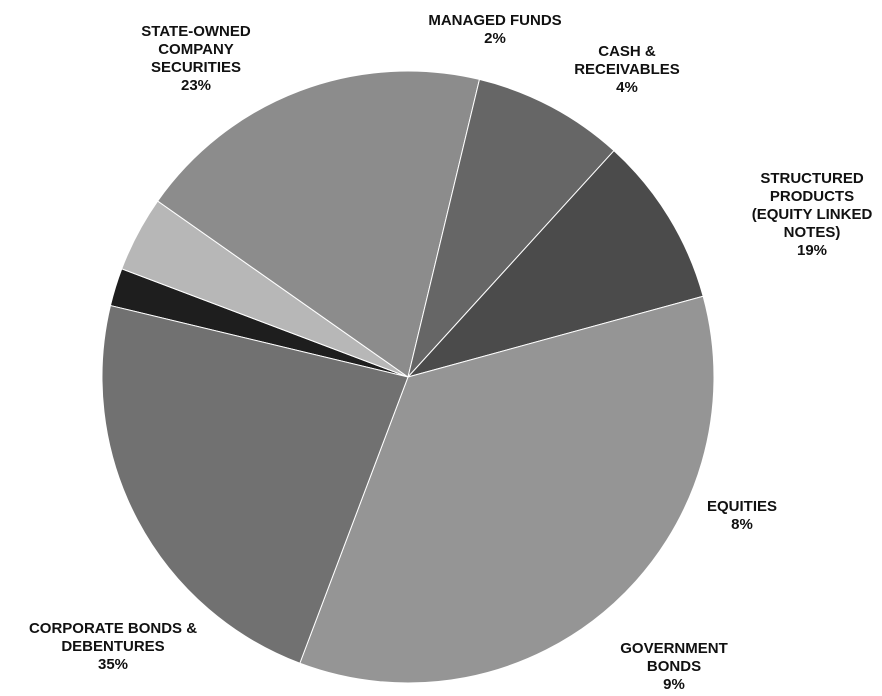 This screenshot has width=882, height=696. What do you see at coordinates (196, 49) in the screenshot?
I see `slice-label-name: COMPANY` at bounding box center [196, 49].